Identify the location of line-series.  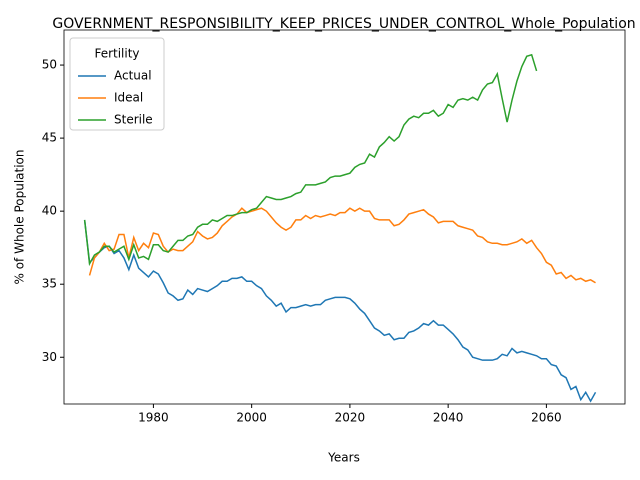
(342, 245).